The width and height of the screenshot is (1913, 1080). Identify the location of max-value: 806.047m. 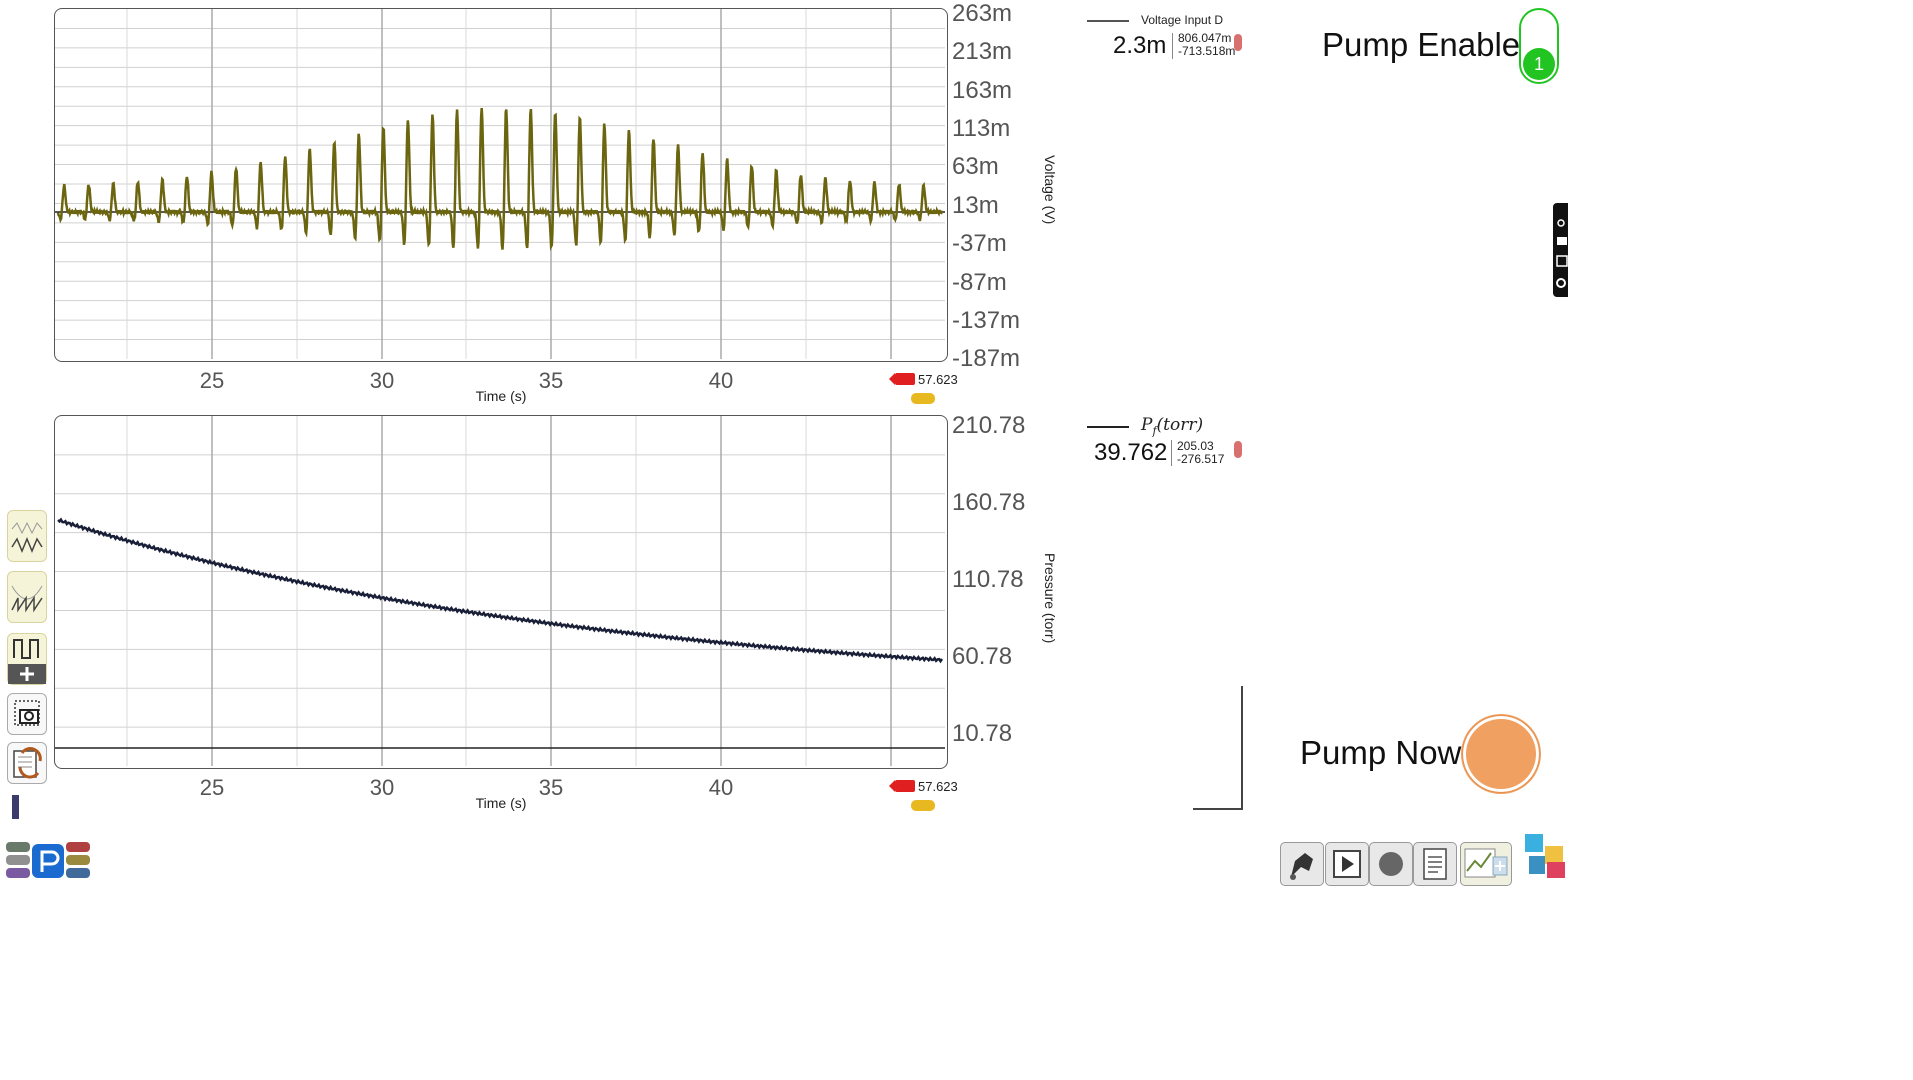
(1205, 38).